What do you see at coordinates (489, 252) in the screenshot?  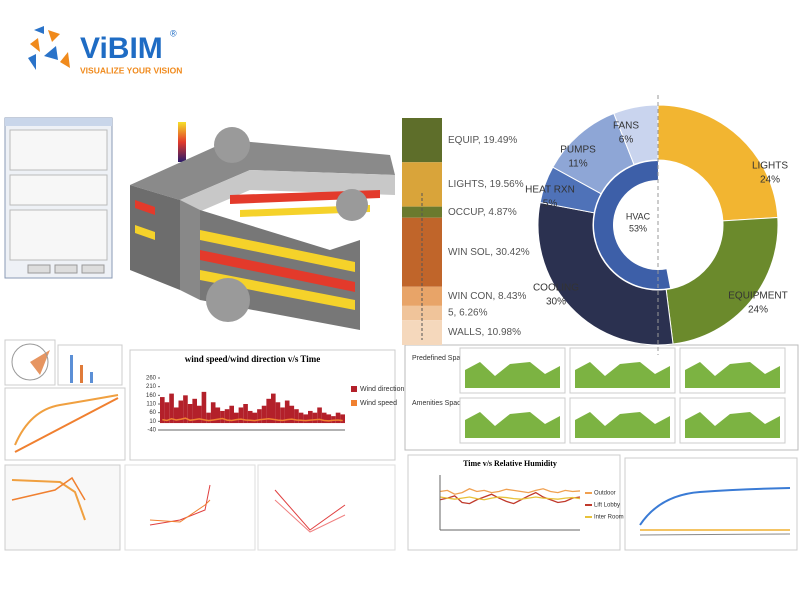 I see `segment-label: WIN SOL, 30.42%` at bounding box center [489, 252].